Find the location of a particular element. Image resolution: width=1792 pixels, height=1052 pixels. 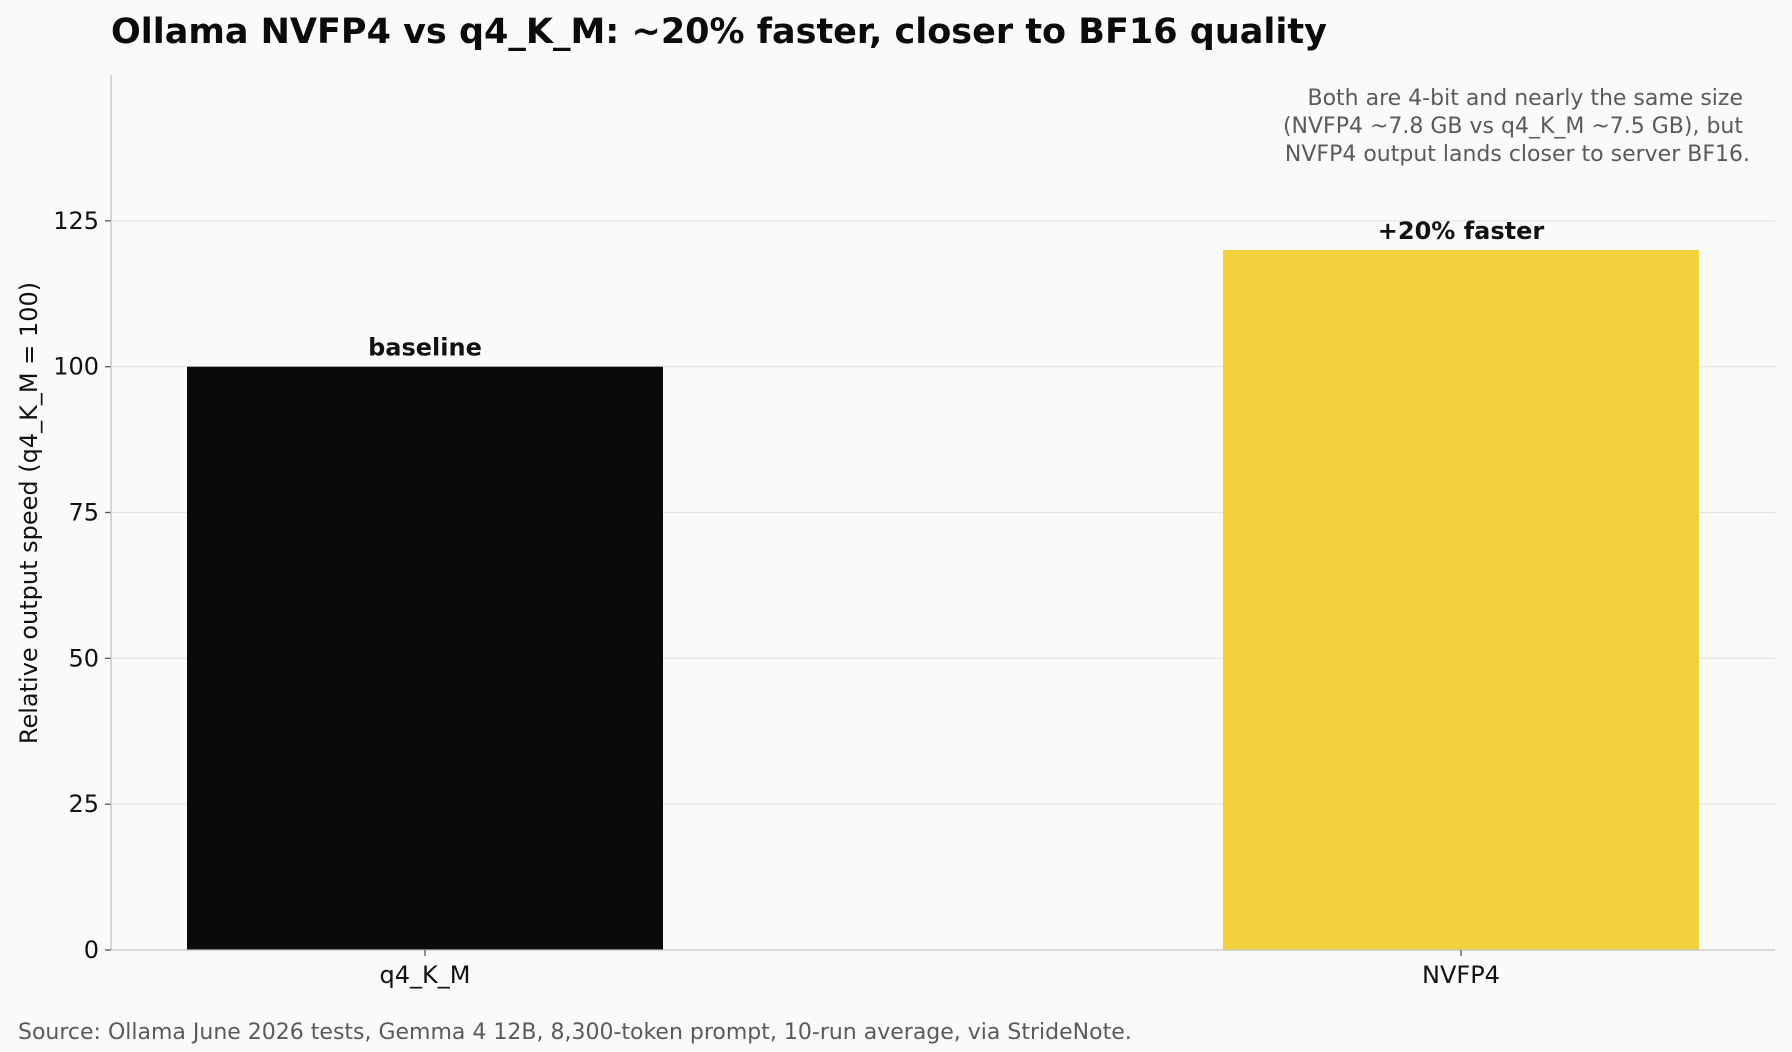

bar-label: +20% faster is located at coordinates (1461, 231).